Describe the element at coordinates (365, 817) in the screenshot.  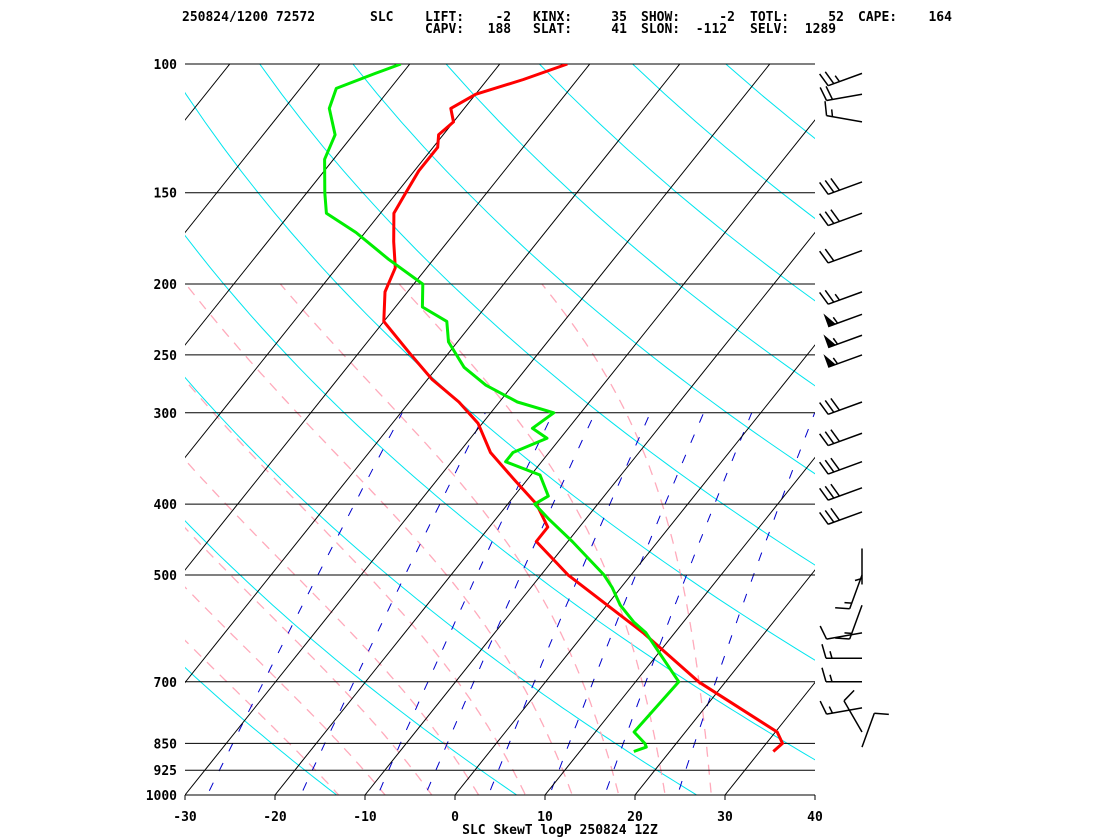
I see `temperature-tick-label: -10` at that location.